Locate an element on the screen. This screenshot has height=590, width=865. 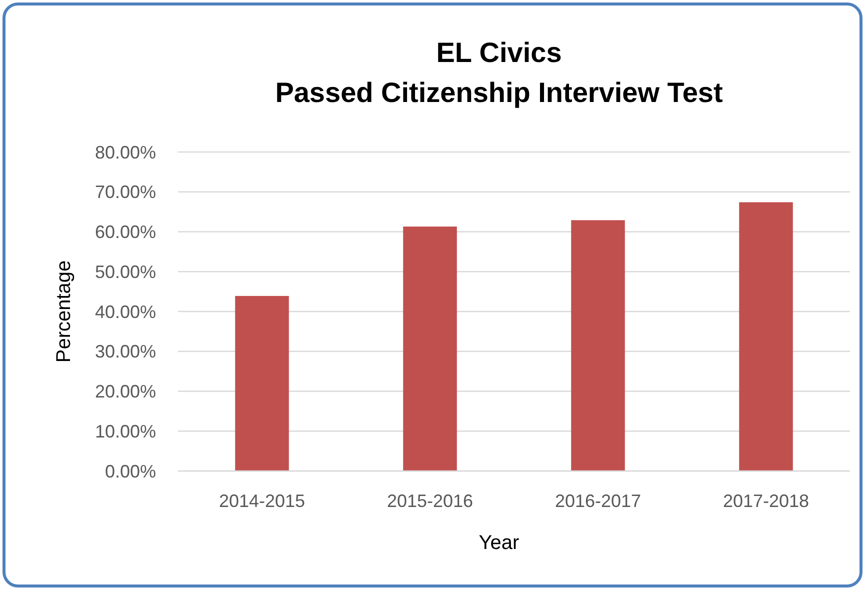
y-axis-title: Percentage is located at coordinates (64, 311).